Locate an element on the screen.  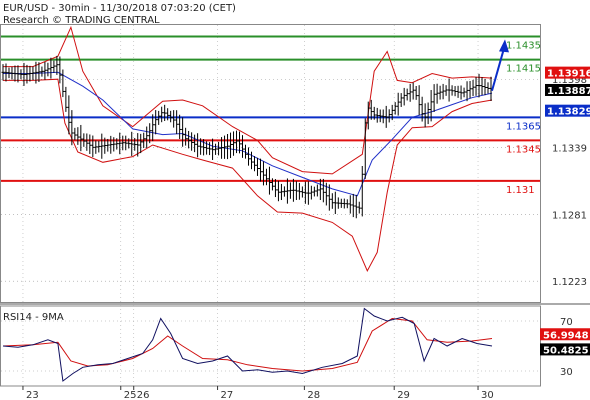
rsi-tick-label: 30 is located at coordinates (566, 372).